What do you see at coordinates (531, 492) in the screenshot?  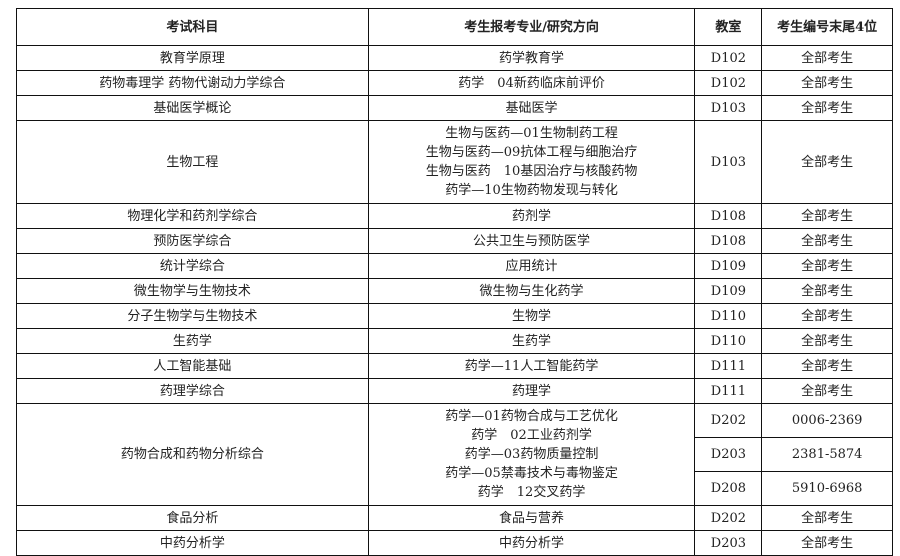 I see `major-line: 药学 12交叉药学` at bounding box center [531, 492].